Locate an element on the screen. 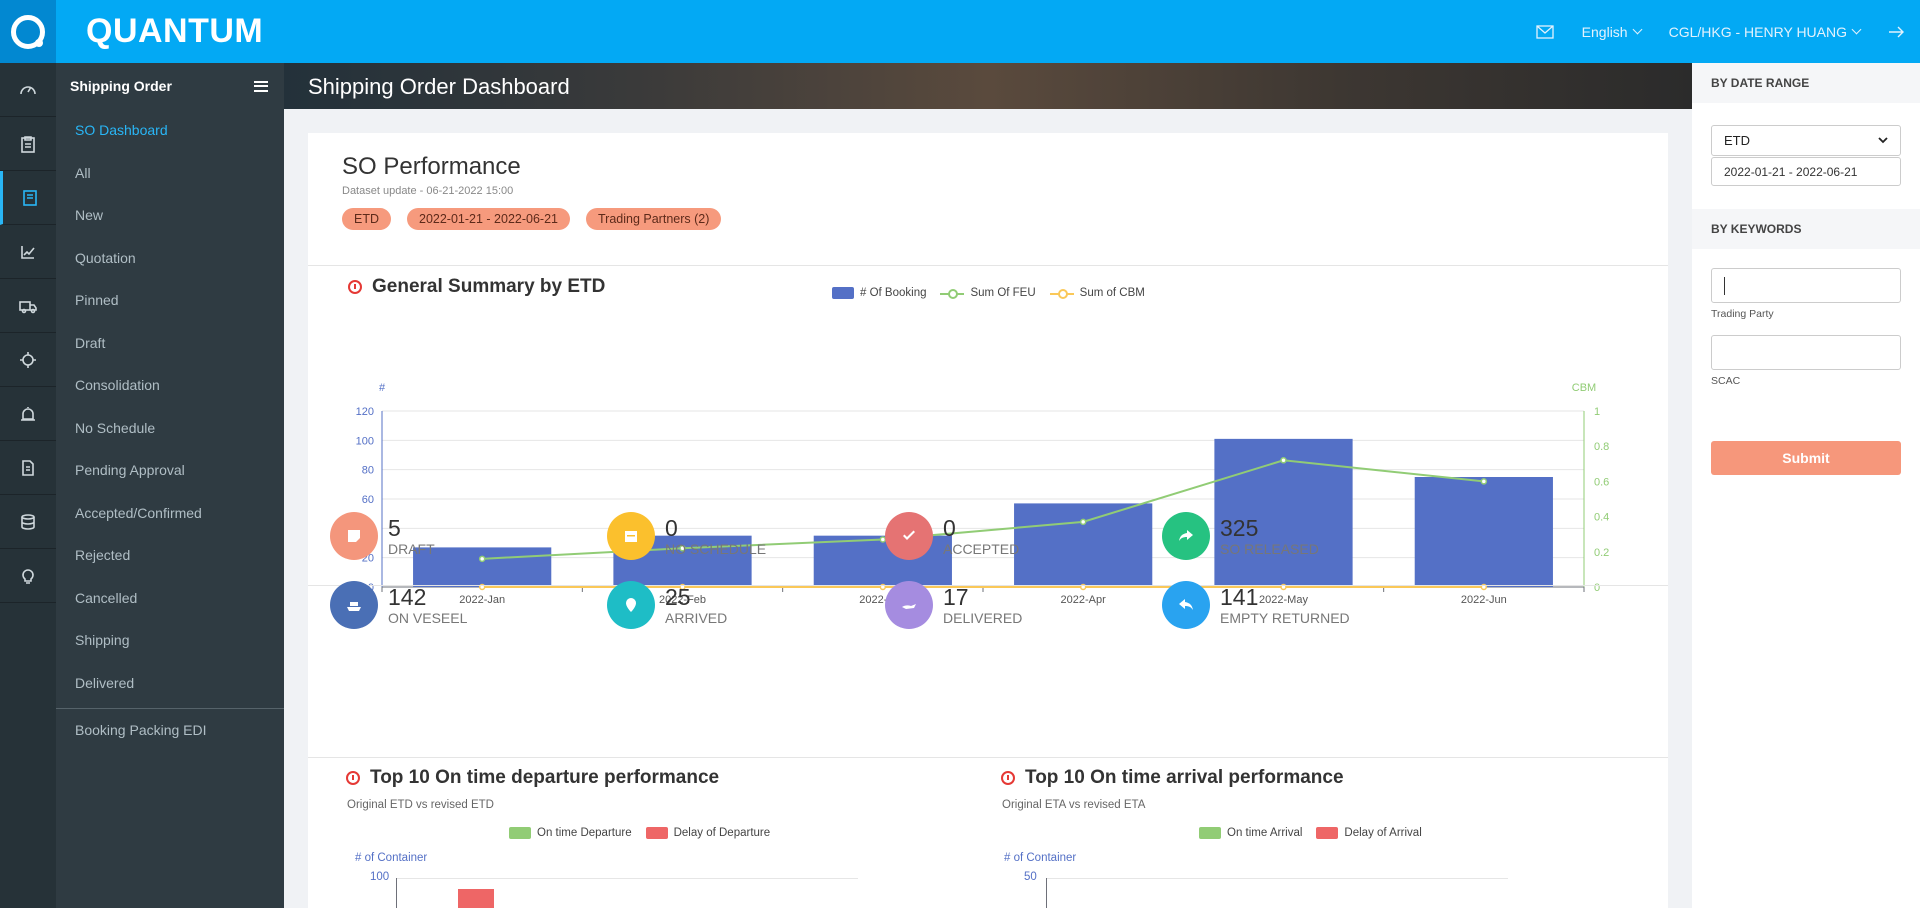  stat-draft: 5 DRAFT is located at coordinates (382, 536).